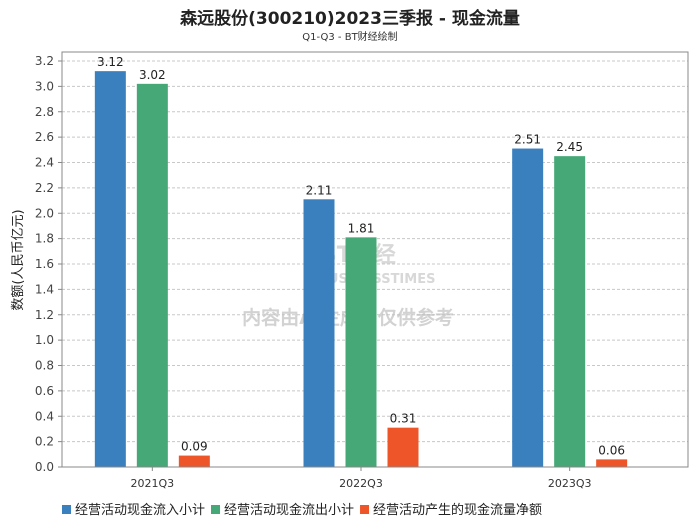 Image resolution: width=700 pixels, height=524 pixels. What do you see at coordinates (44, 315) in the screenshot?
I see `y-tick-label: 1.2` at bounding box center [44, 315].